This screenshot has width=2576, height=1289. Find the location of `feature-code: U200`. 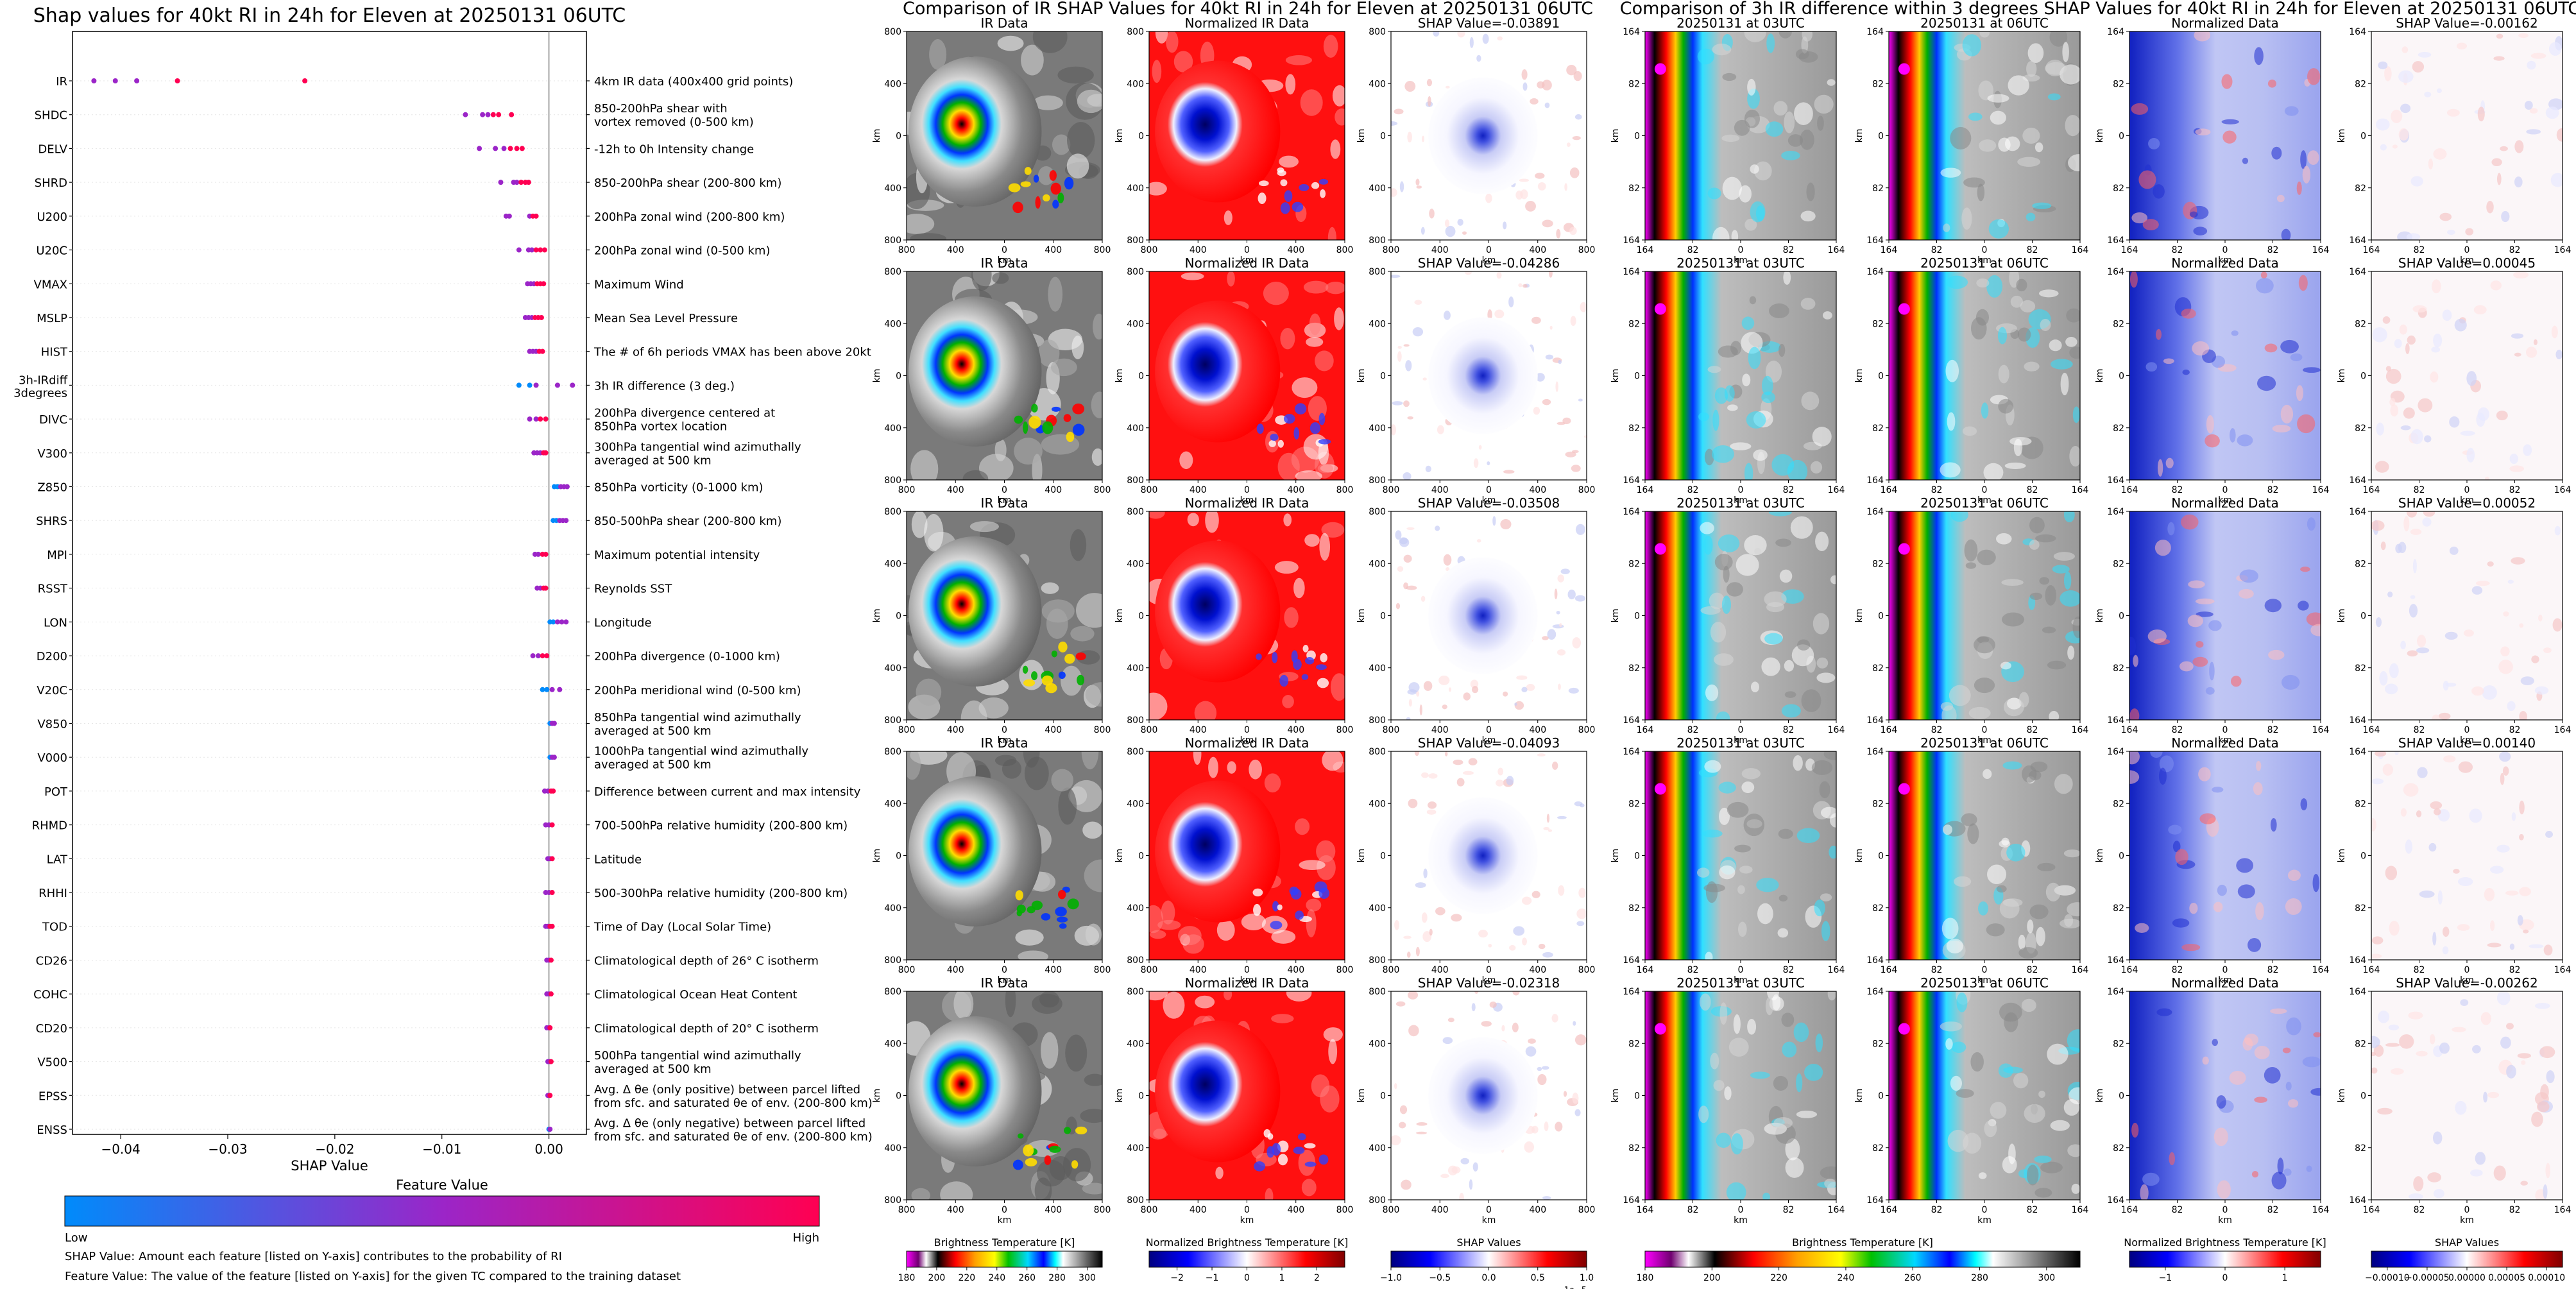

feature-code: U200 is located at coordinates (52, 217).